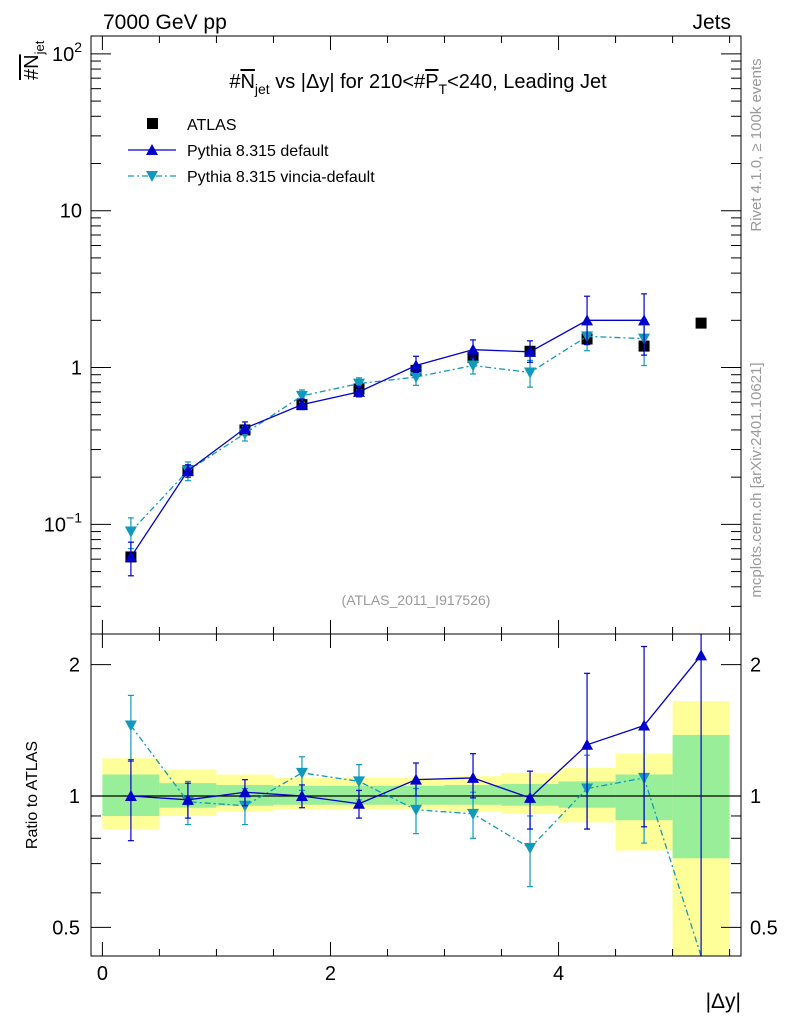 The width and height of the screenshot is (786, 1024). I want to click on ratio-x-tick-label: 0, so click(102, 974).